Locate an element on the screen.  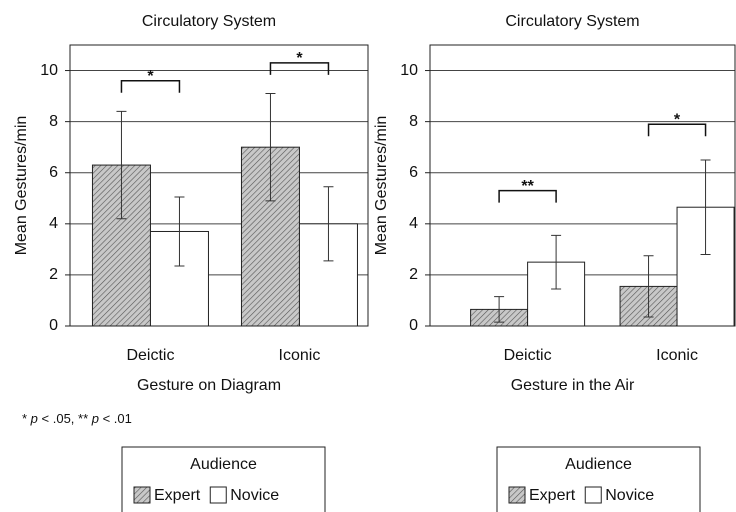
x-axis-label: Gesture on Diagram is located at coordinates (209, 385).